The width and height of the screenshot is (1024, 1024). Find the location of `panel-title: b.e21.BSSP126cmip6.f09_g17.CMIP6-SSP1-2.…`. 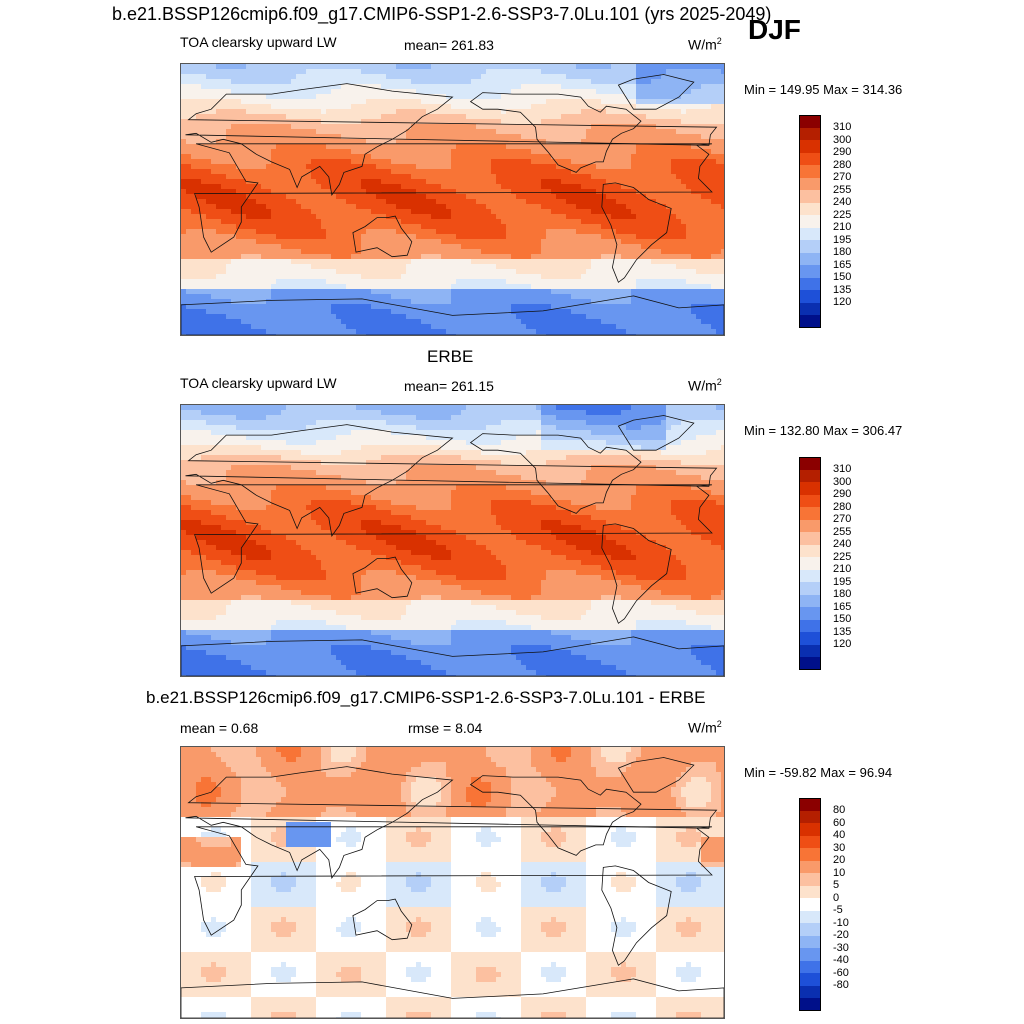

panel-title: b.e21.BSSP126cmip6.f09_g17.CMIP6-SSP1-2.… is located at coordinates (426, 697).